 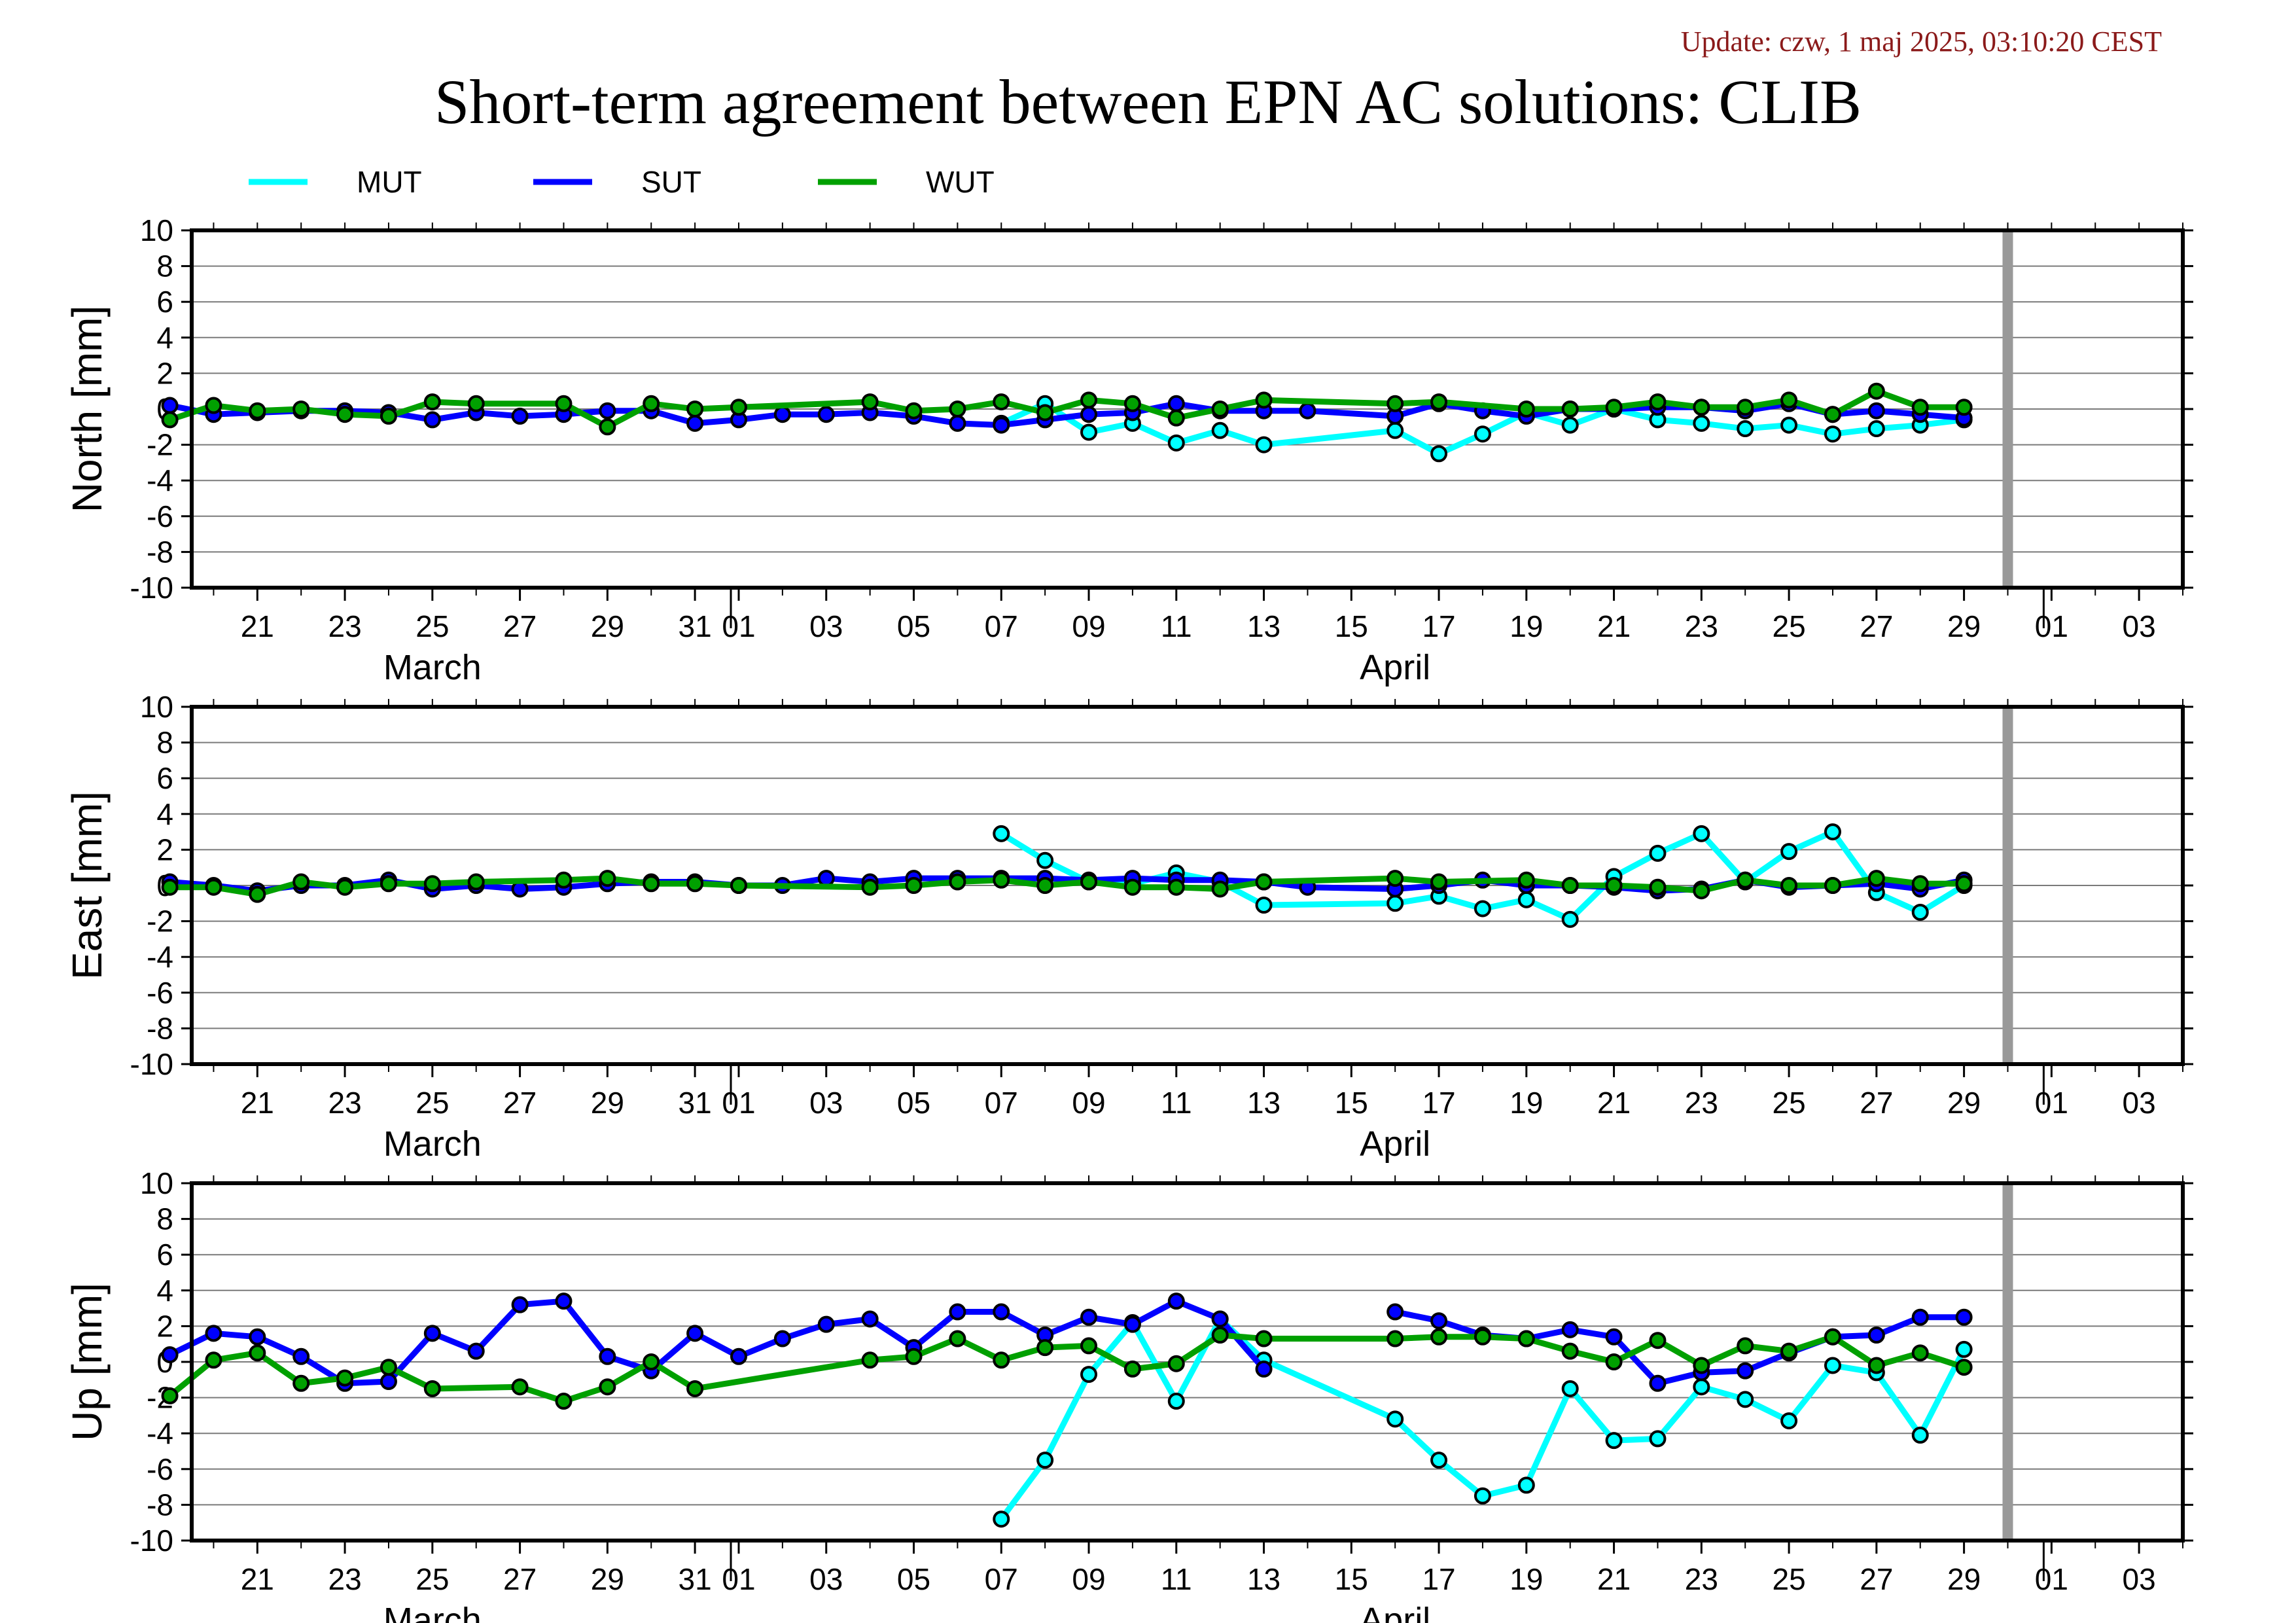 What do you see at coordinates (1088, 1103) in the screenshot?
I see `x-tick-label: 09` at bounding box center [1088, 1103].